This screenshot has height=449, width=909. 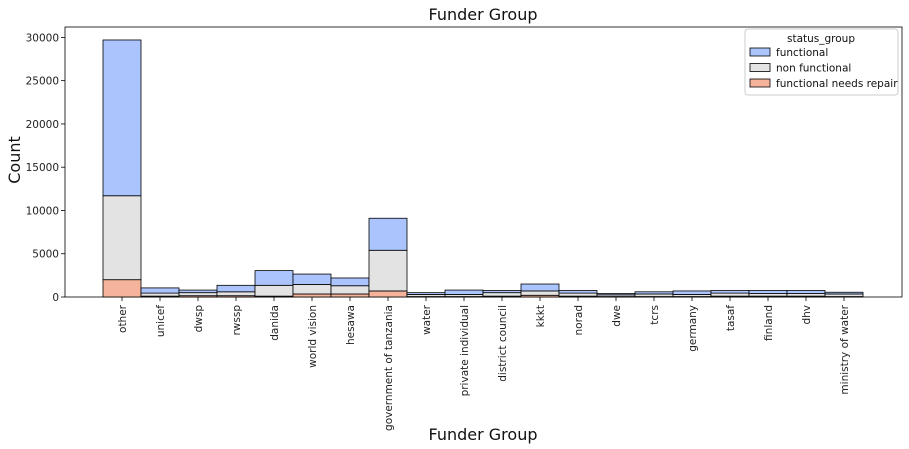 I want to click on x-tick-label: tcrs, so click(x=655, y=315).